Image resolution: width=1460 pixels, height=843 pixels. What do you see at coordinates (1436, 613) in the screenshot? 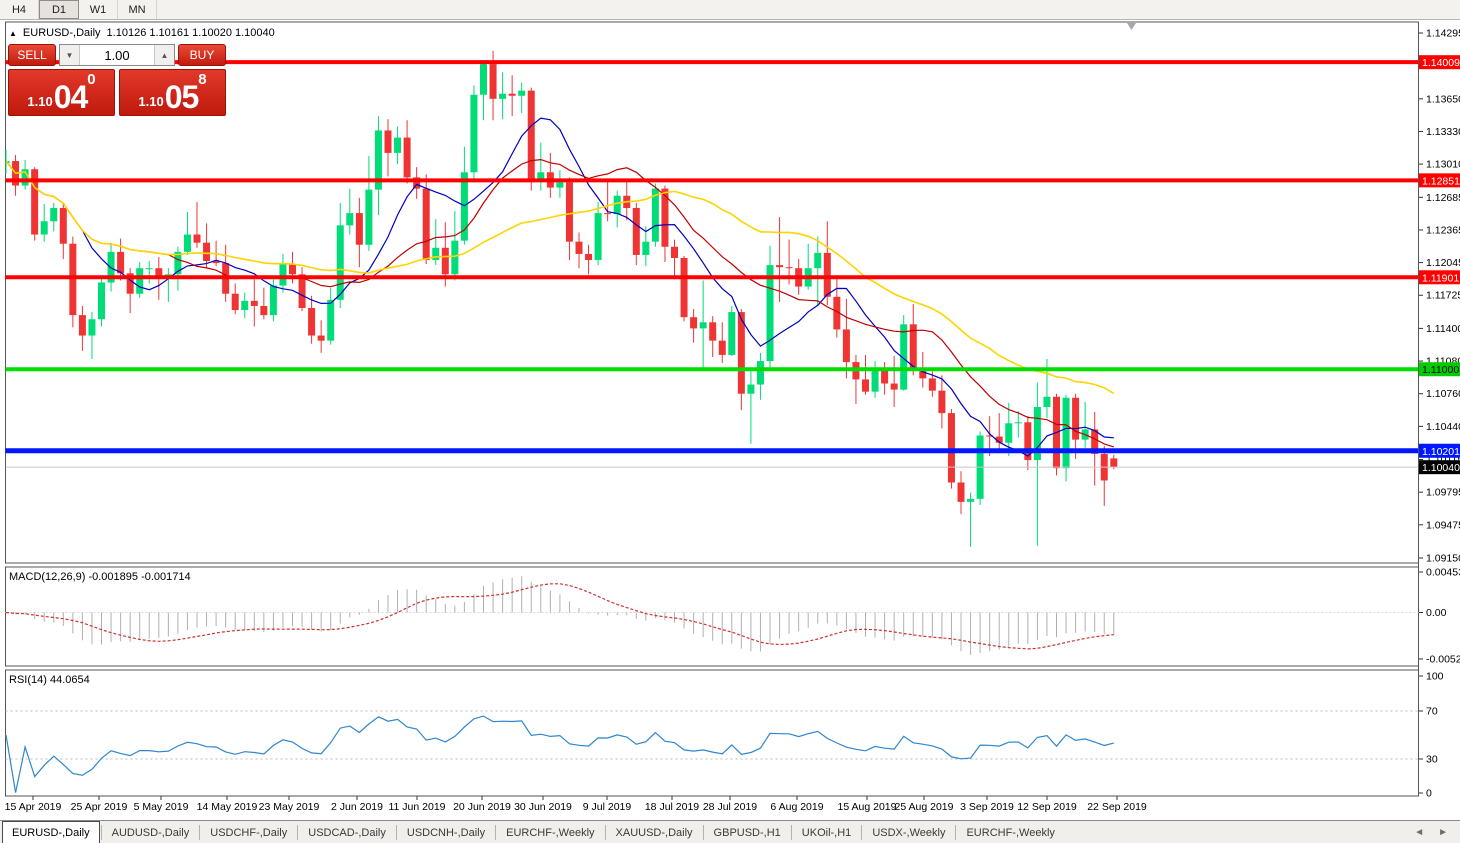
I see `macd-axis-label: 0.00` at bounding box center [1436, 613].